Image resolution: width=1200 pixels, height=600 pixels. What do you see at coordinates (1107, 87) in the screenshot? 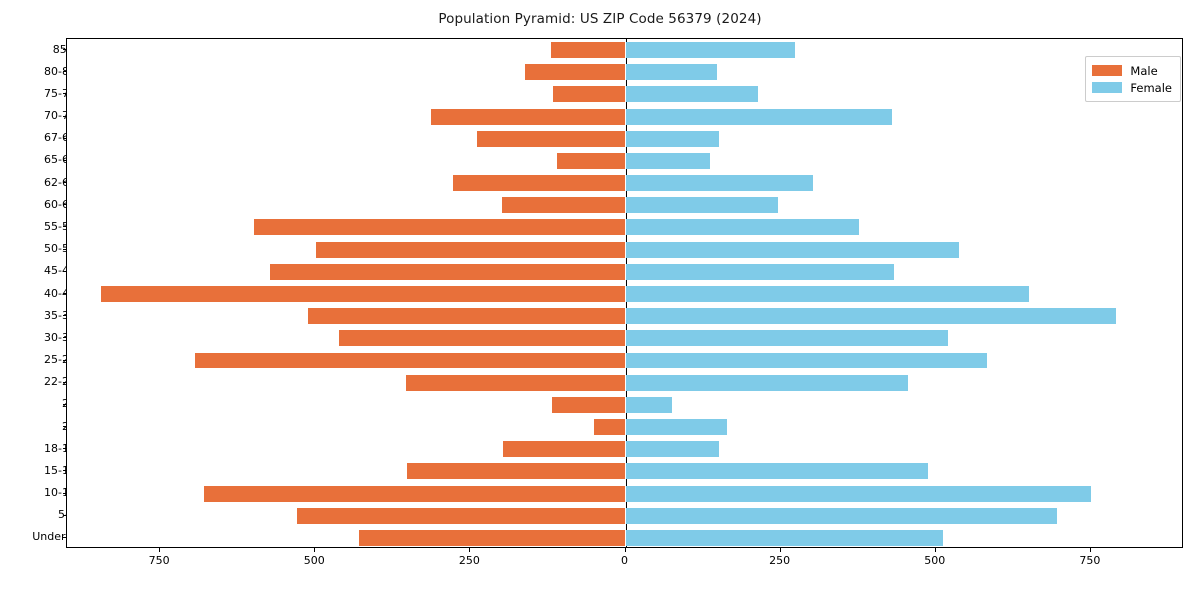
I see `legend-swatch-female` at bounding box center [1107, 87].